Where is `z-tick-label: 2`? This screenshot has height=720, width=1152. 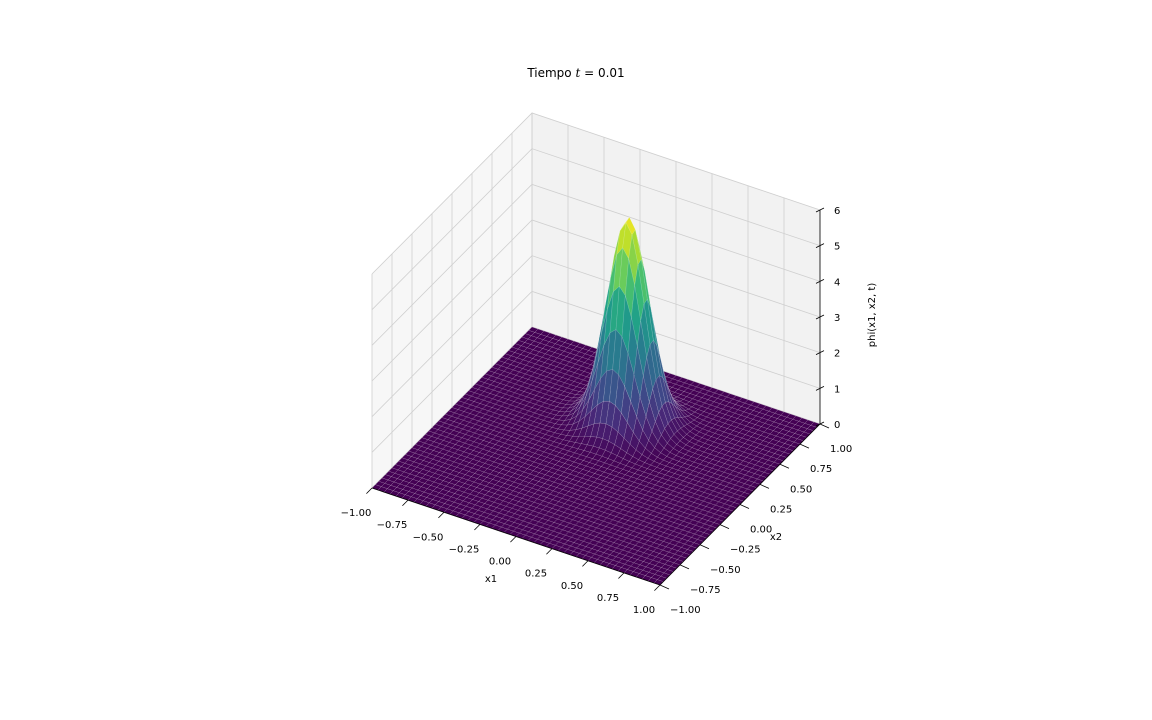
z-tick-label: 2 is located at coordinates (837, 354).